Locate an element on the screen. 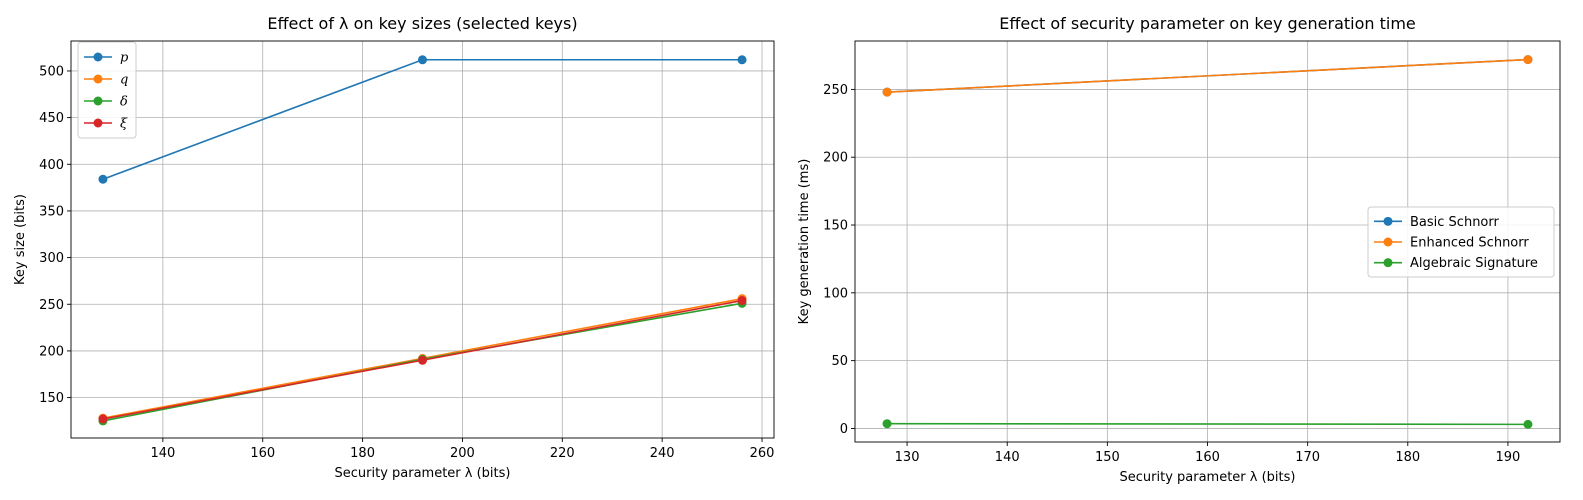  y-axis-label: Key generation time (ms) is located at coordinates (804, 242).